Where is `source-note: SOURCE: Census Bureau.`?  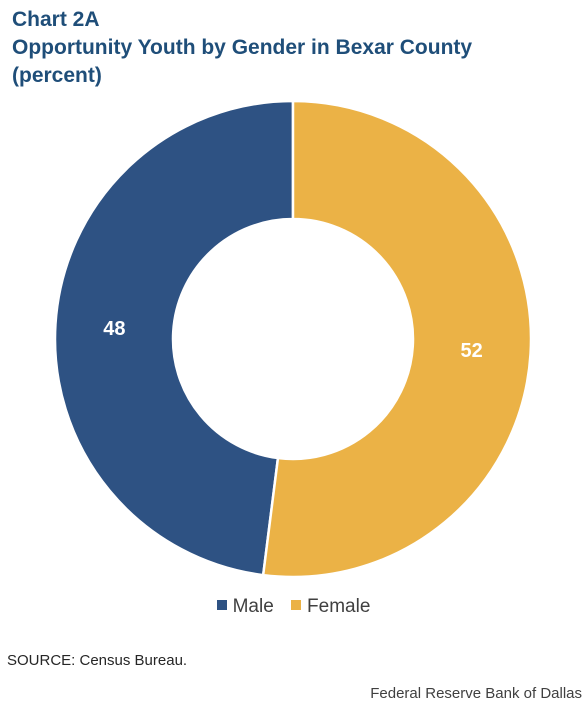 source-note: SOURCE: Census Bureau. is located at coordinates (97, 660).